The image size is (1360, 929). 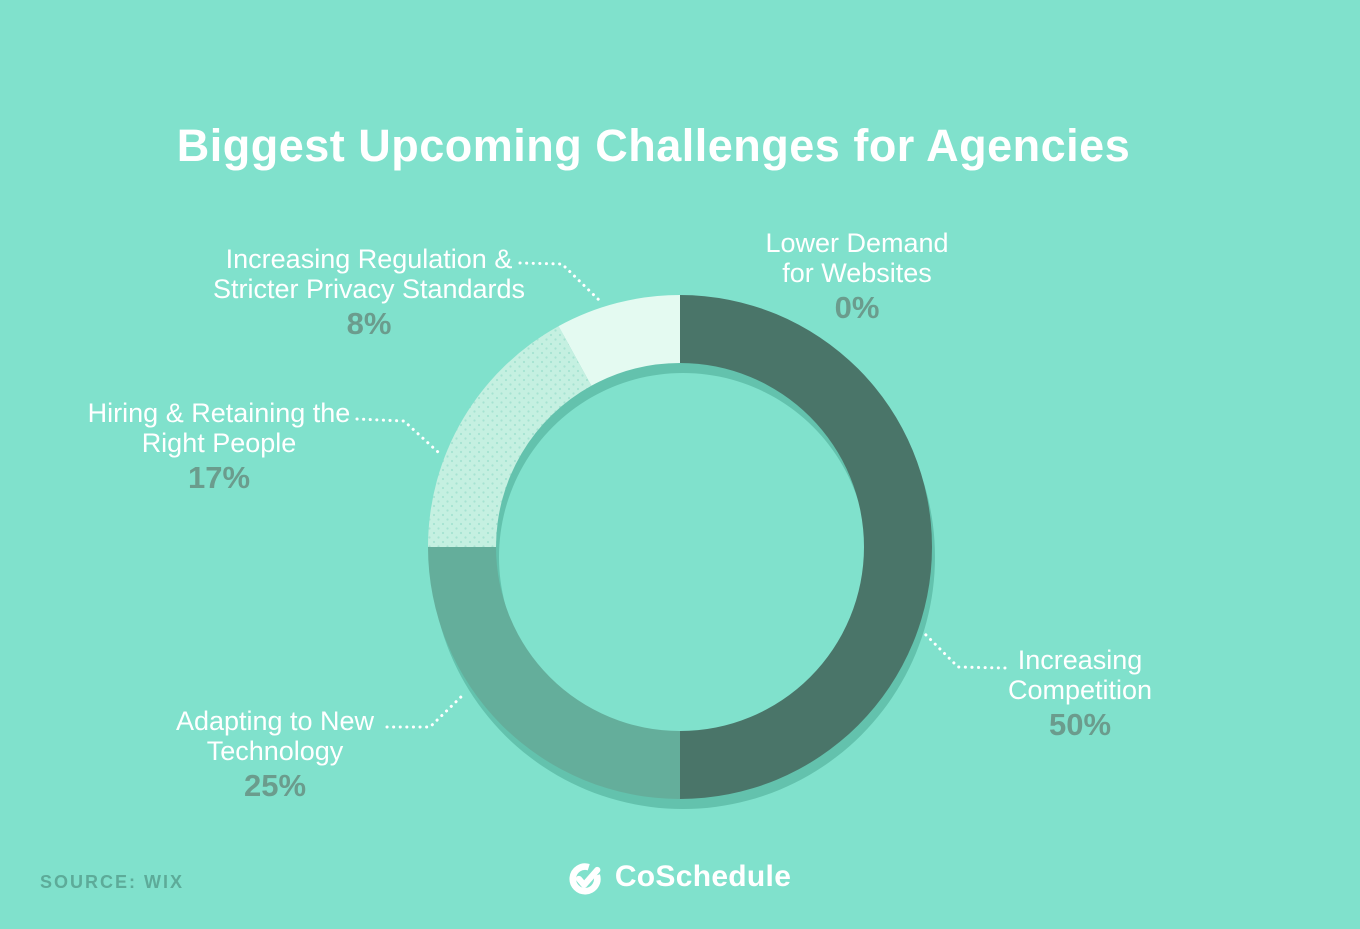 I want to click on label-line: Increasing, so click(x=1080, y=660).